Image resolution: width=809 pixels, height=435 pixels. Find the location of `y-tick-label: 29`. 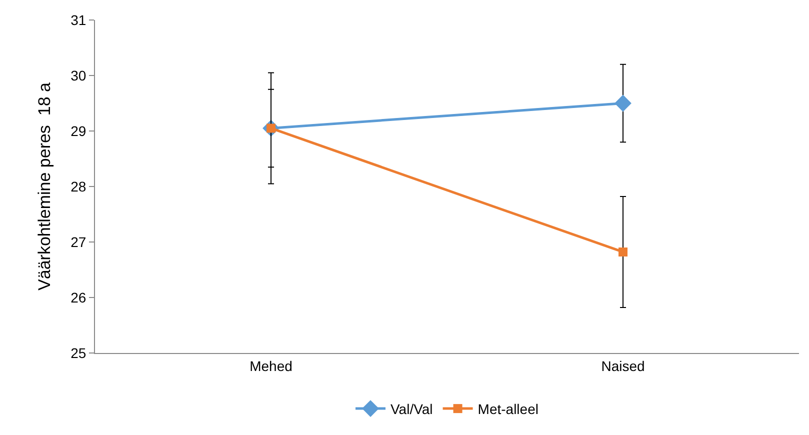

y-tick-label: 29 is located at coordinates (78, 130).